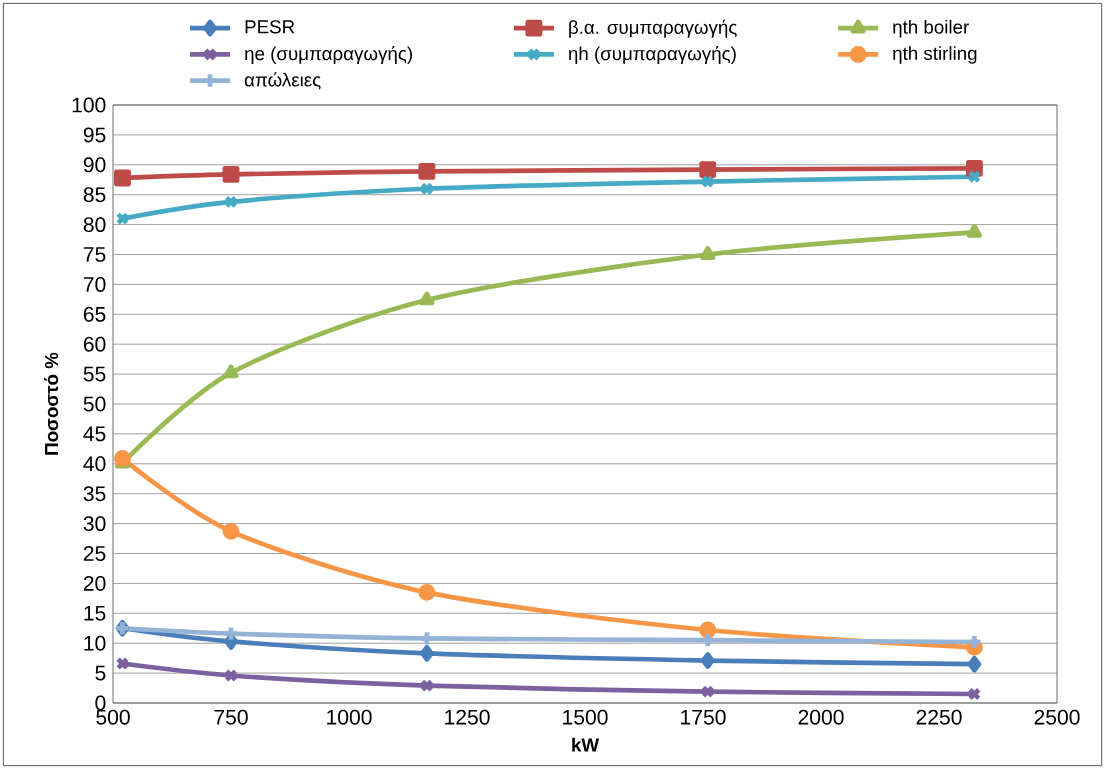 This screenshot has width=1105, height=769. What do you see at coordinates (939, 717) in the screenshot?
I see `x-tick-label: 2250` at bounding box center [939, 717].